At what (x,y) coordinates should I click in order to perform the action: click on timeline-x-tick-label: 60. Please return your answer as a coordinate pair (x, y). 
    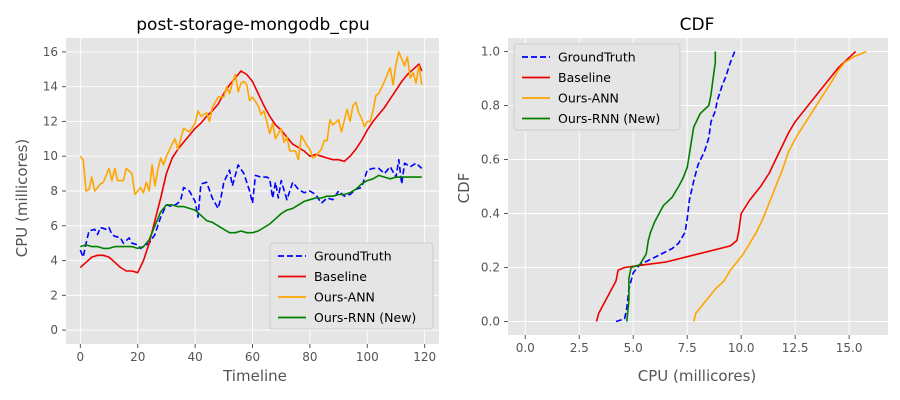
    Looking at the image, I should click on (252, 357).